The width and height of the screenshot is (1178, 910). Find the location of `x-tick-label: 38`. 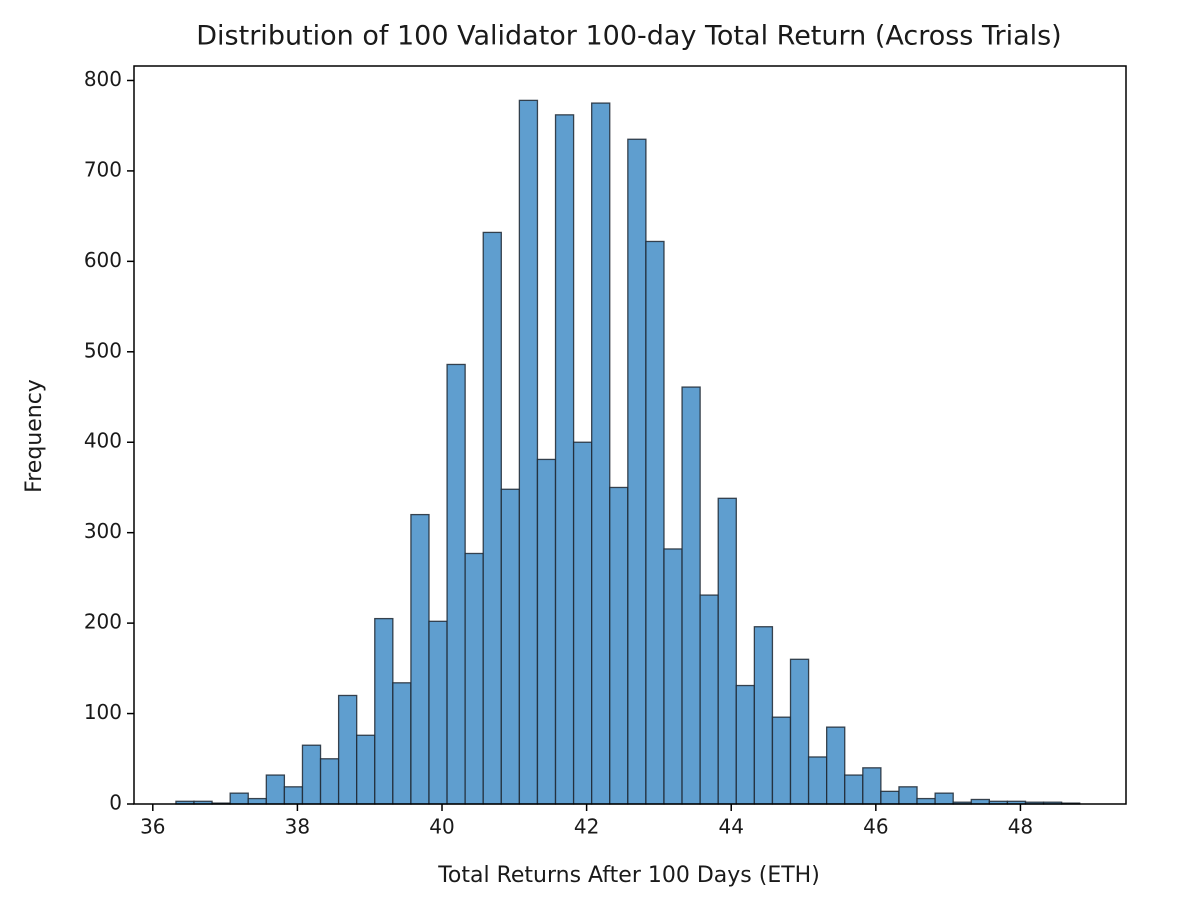

x-tick-label: 38 is located at coordinates (297, 827).